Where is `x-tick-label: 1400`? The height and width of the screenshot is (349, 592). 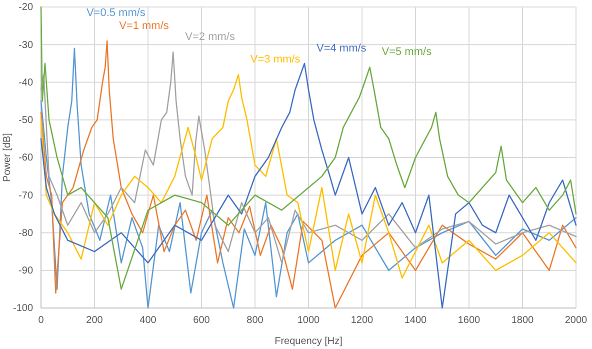
x-tick-label: 1400 is located at coordinates (416, 320).